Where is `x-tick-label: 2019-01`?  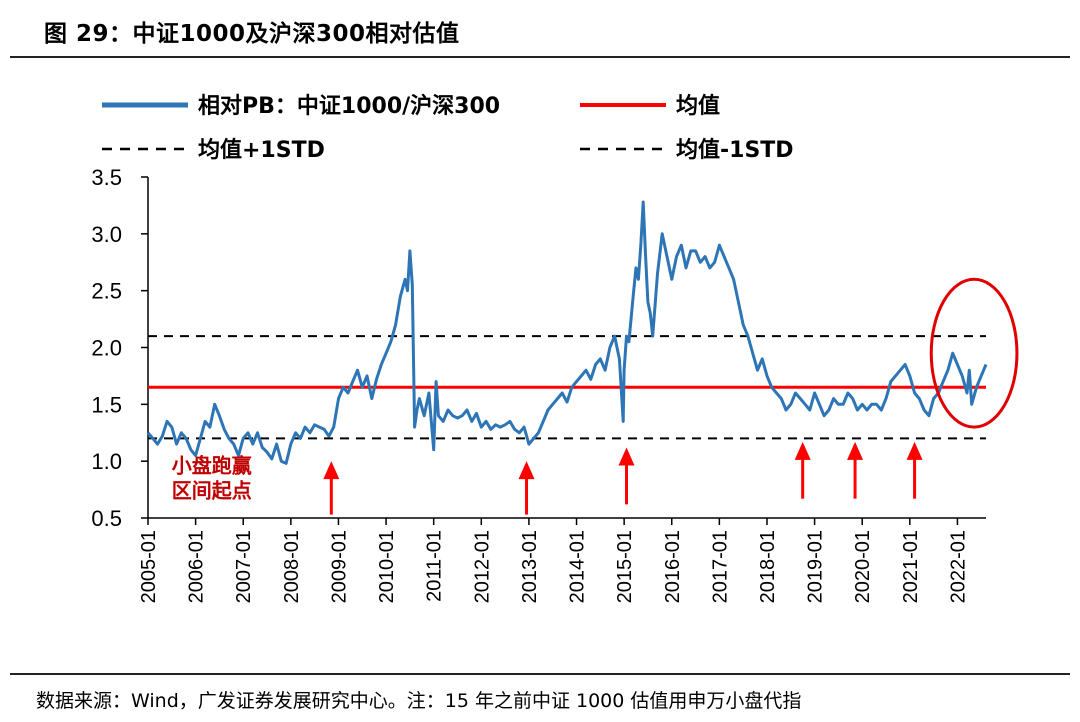
x-tick-label: 2019-01 is located at coordinates (816, 566).